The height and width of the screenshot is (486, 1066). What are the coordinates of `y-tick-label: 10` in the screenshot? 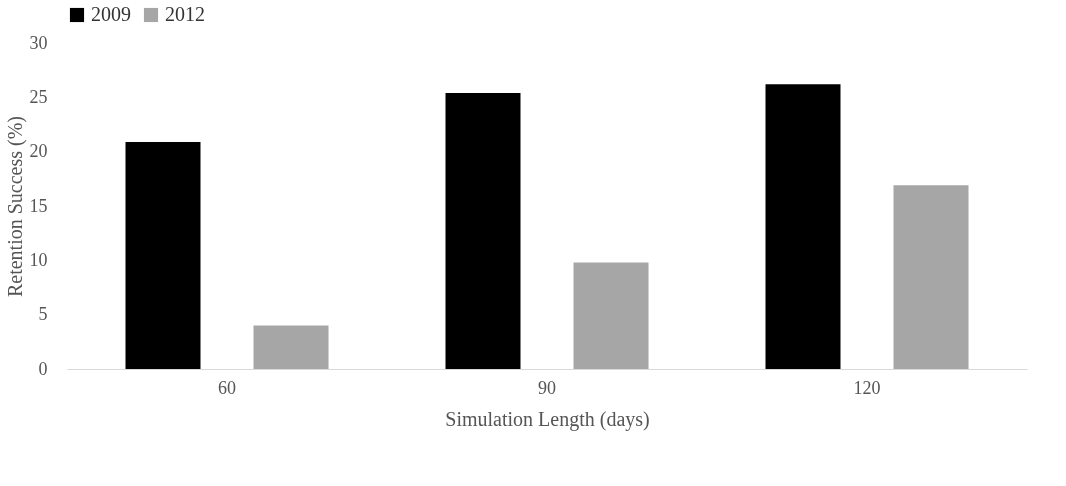 It's located at (38, 259).